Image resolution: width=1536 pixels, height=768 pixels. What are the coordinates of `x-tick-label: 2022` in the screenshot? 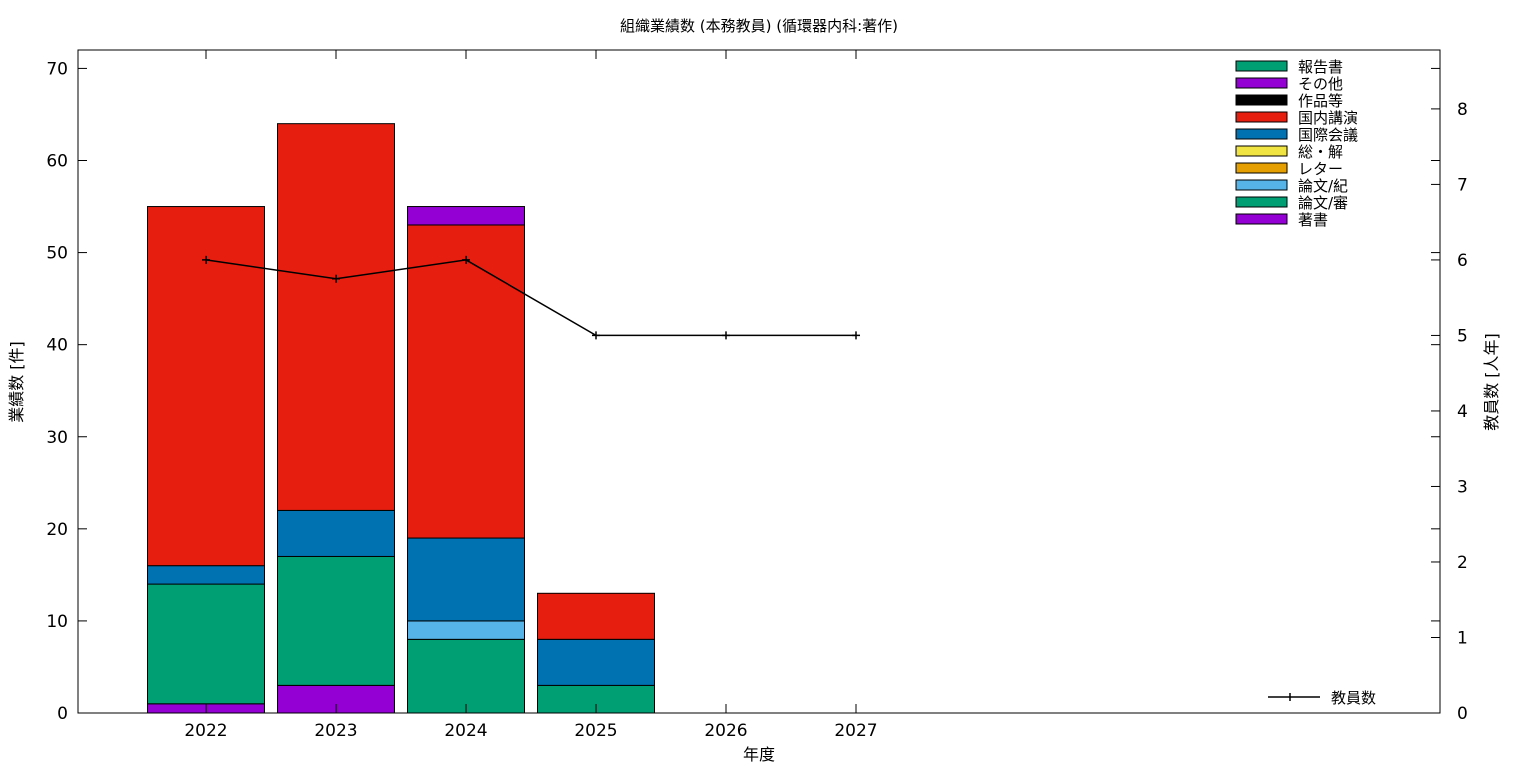 It's located at (205, 731).